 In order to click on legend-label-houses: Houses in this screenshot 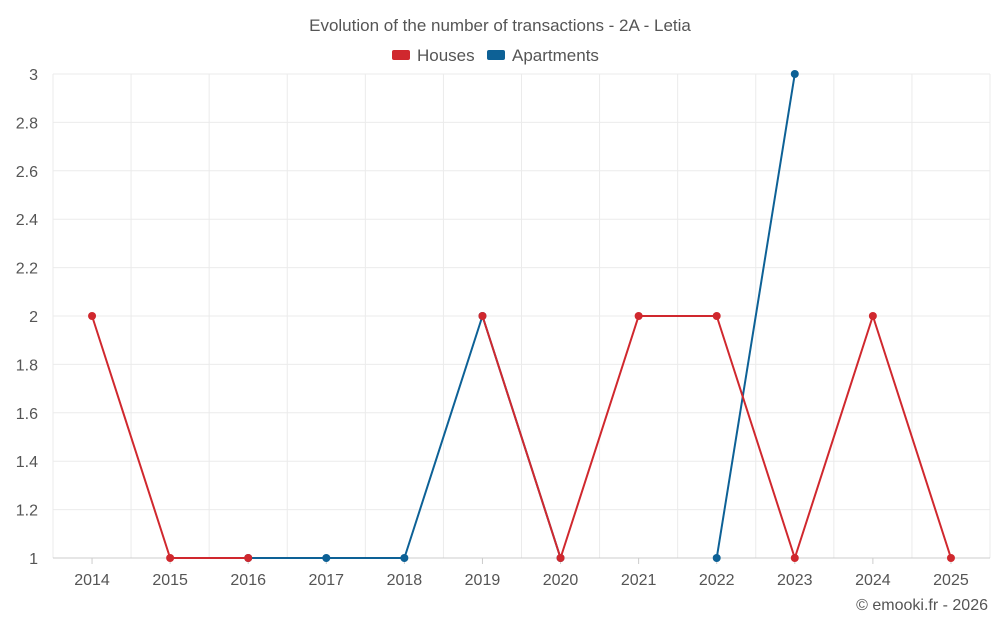, I will do `click(446, 55)`.